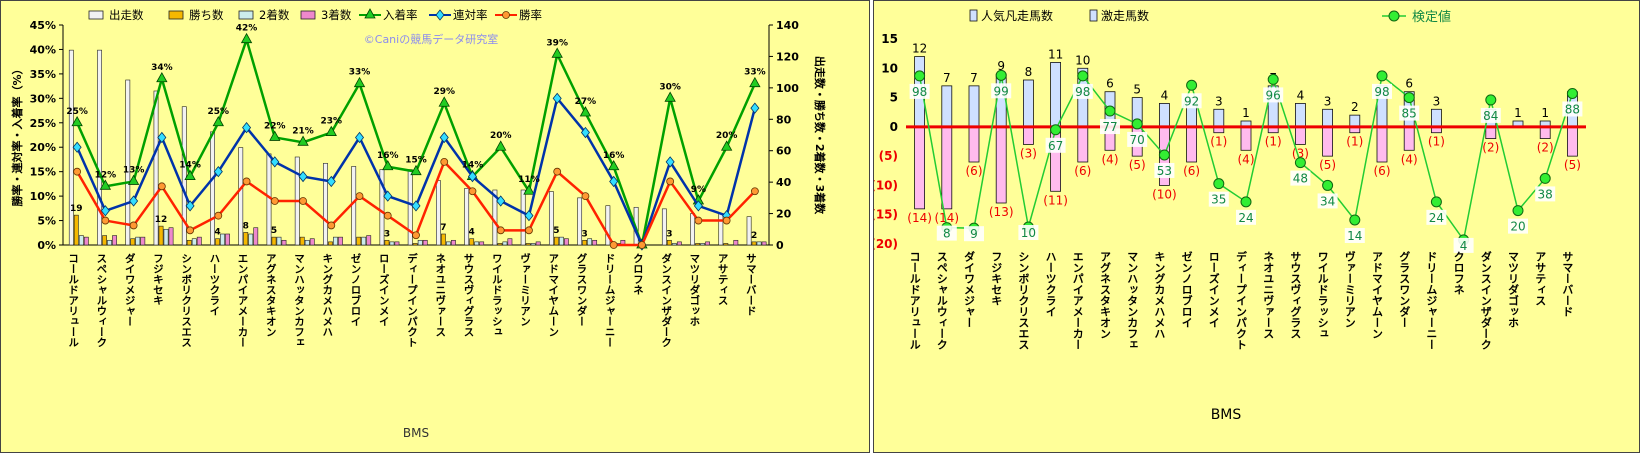  What do you see at coordinates (130, 289) in the screenshot?
I see `category-label: ダイワメジャー` at bounding box center [130, 289].